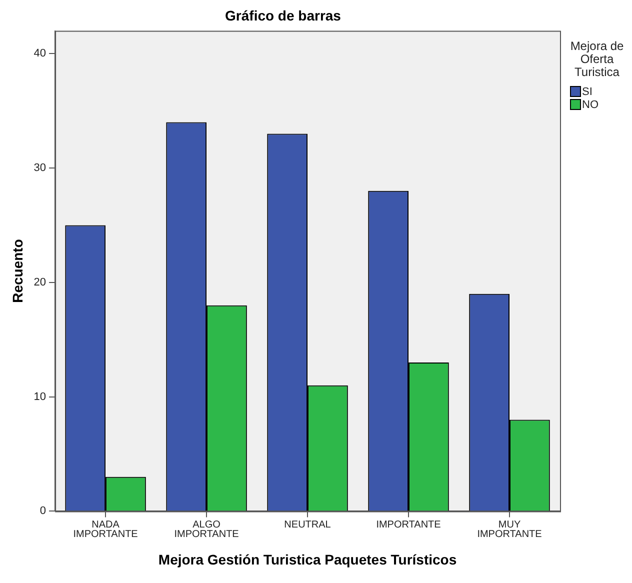 This screenshot has width=632, height=583. Describe the element at coordinates (283, 15) in the screenshot. I see `chart-title: Gráfico de barras` at that location.